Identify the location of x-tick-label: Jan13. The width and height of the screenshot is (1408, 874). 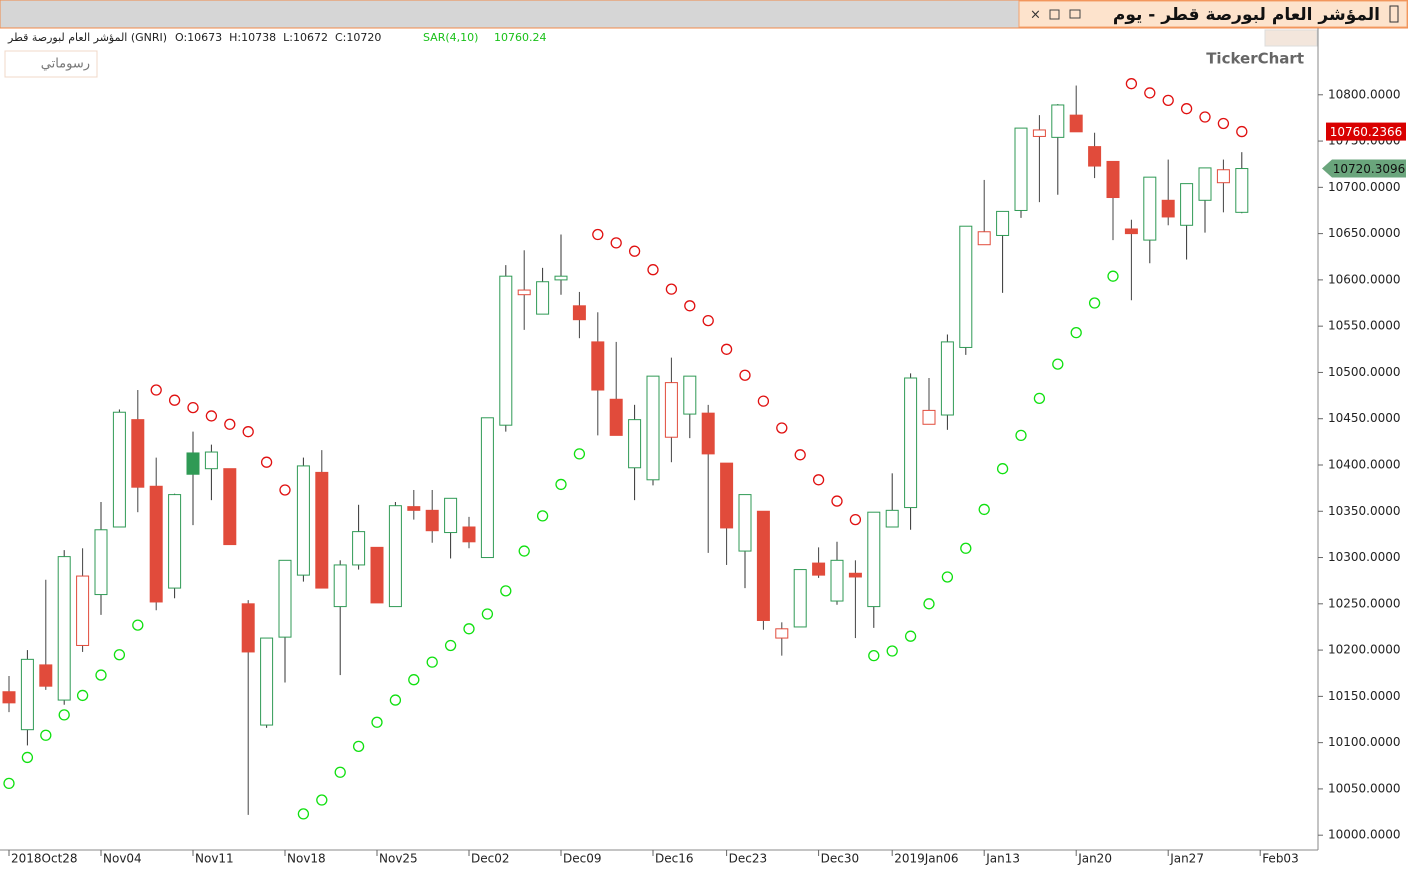
(1002, 859).